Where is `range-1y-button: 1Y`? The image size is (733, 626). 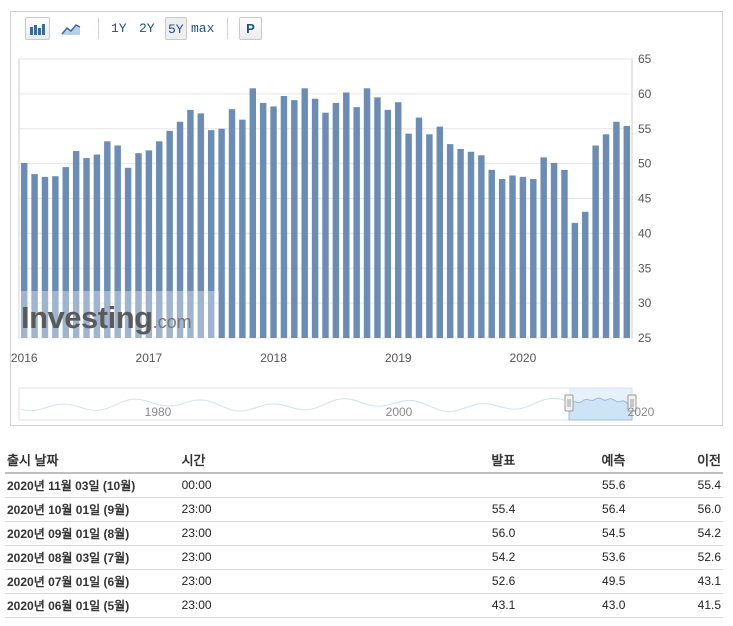 range-1y-button: 1Y is located at coordinates (119, 28).